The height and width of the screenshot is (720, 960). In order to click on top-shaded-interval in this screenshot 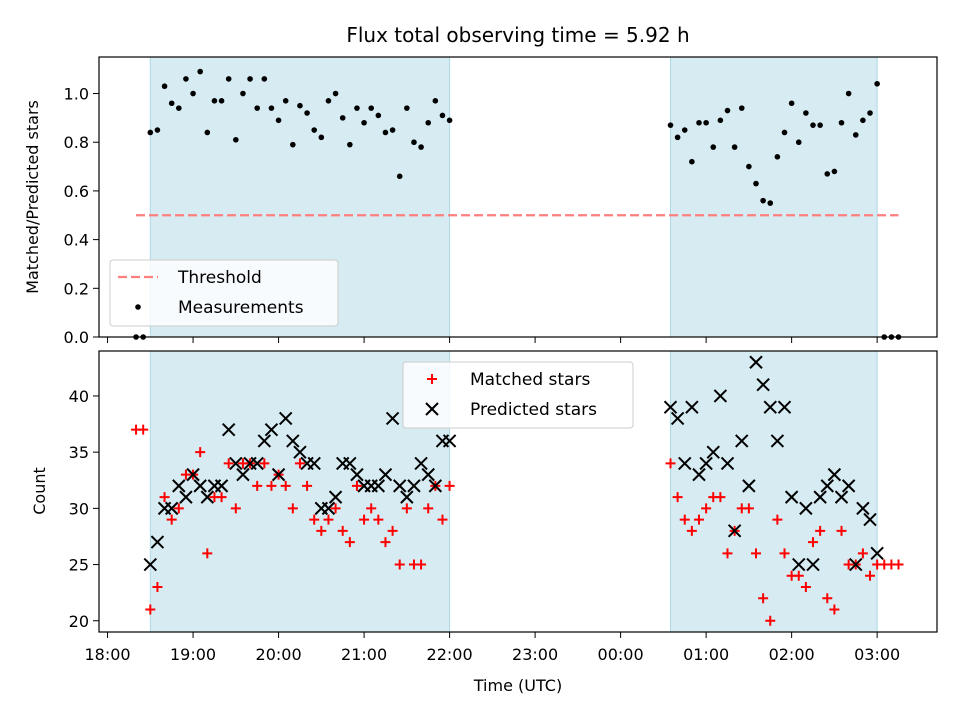, I will do `click(773, 197)`.